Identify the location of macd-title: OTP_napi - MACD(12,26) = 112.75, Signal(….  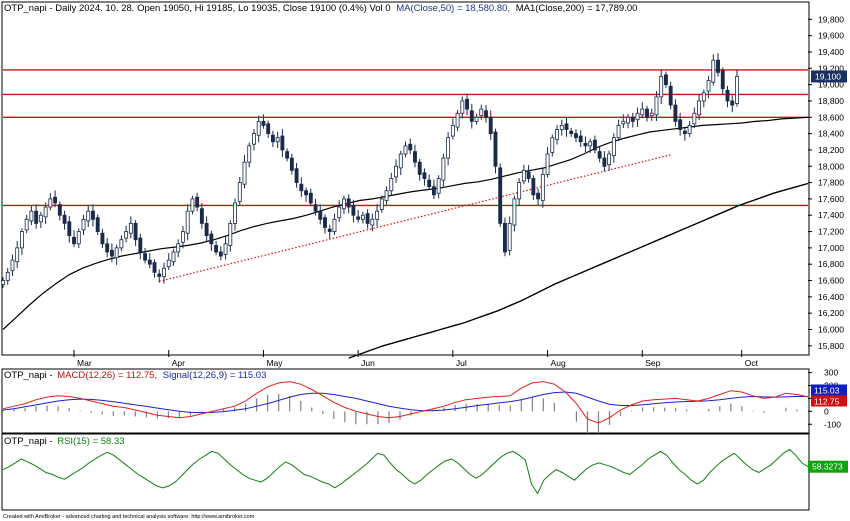
(135, 375).